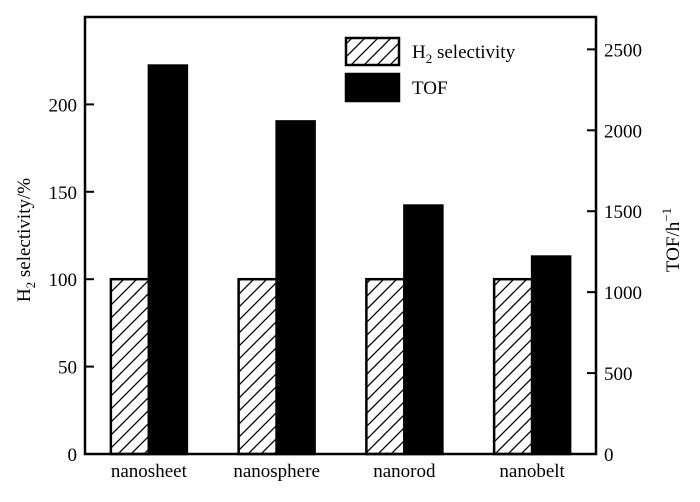 Image resolution: width=700 pixels, height=502 pixels. I want to click on bar-h2-selectivity-nanosphere, so click(257, 366).